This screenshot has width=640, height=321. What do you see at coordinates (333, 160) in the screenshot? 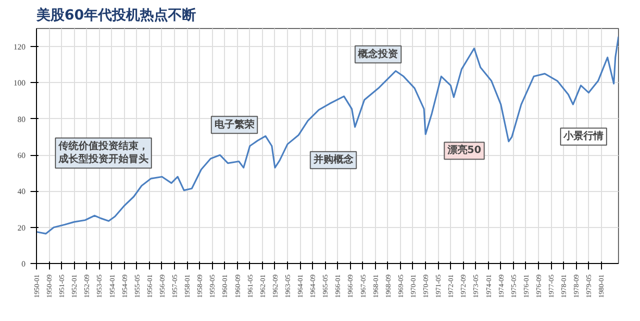
I see `annotation: 并购概念` at bounding box center [333, 160].